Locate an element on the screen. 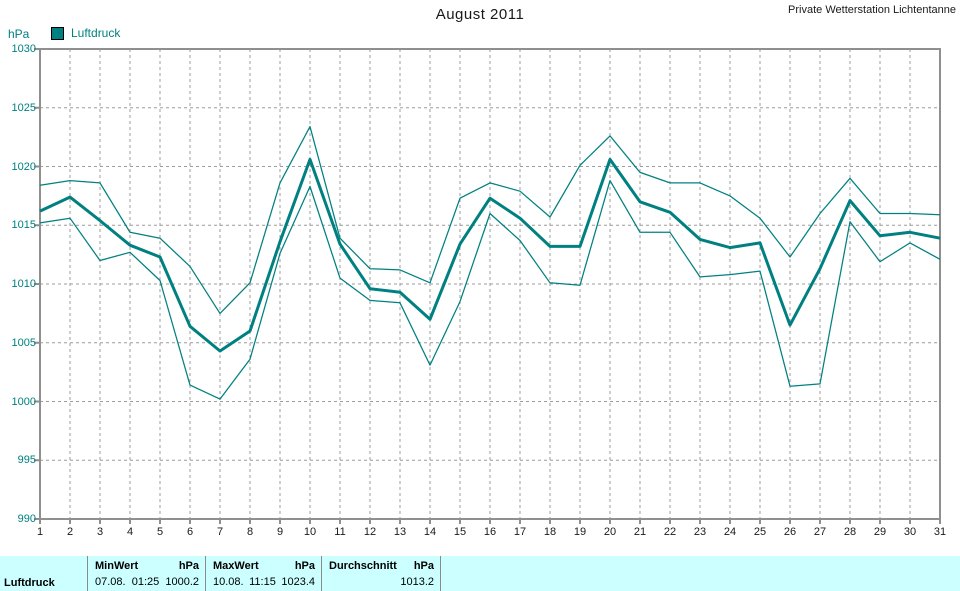 Image resolution: width=960 pixels, height=591 pixels. x-tick-label: 11 is located at coordinates (340, 532).